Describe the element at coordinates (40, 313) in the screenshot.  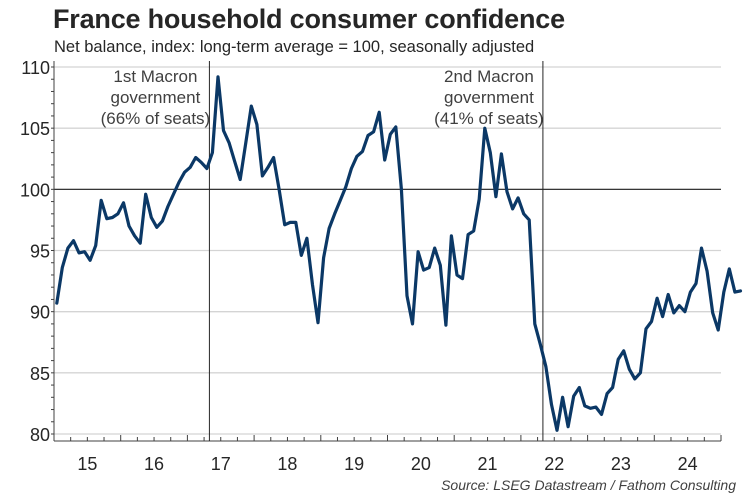
I see `y-tick-label: 90` at that location.